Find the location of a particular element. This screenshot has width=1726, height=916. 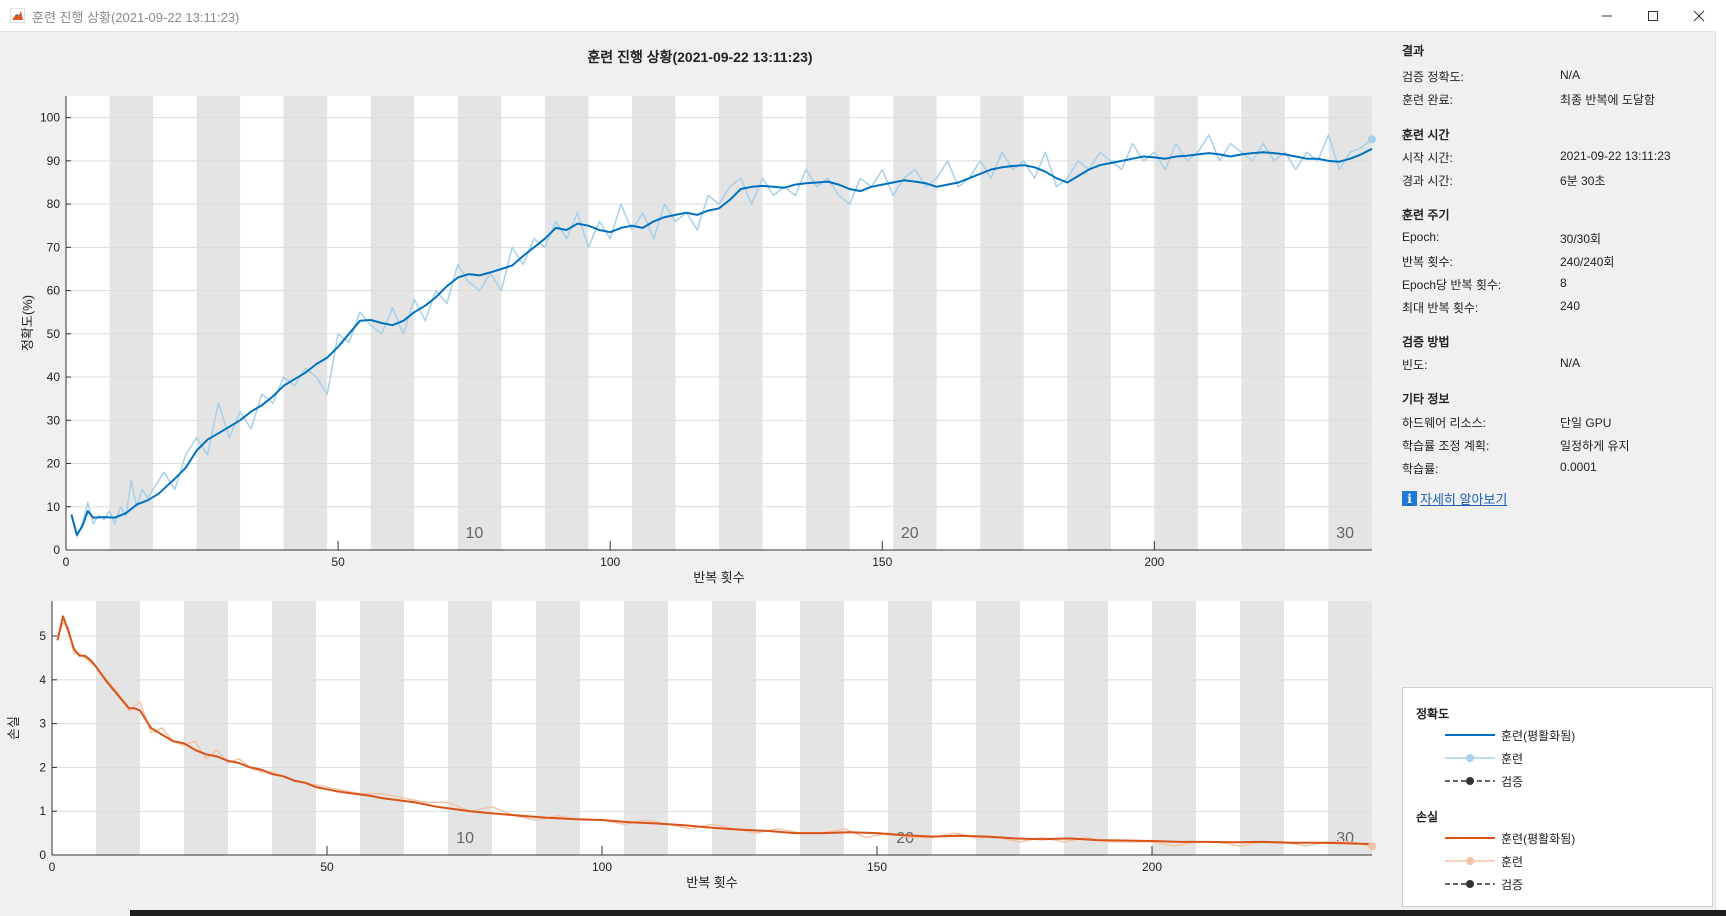

info-label: 학습률 조정 계획: is located at coordinates (1446, 446).